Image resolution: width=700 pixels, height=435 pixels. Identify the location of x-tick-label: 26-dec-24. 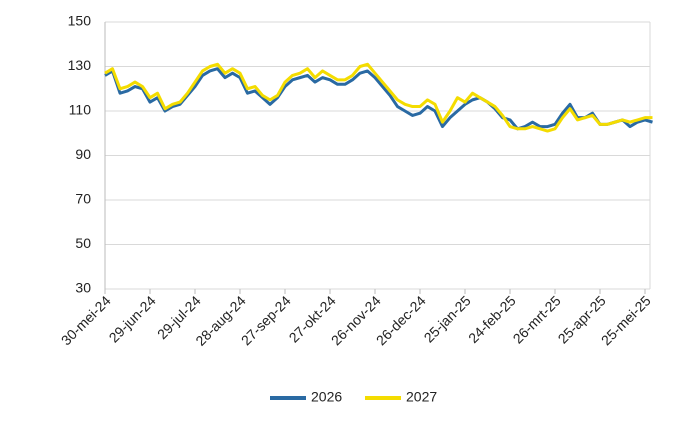
(401, 320).